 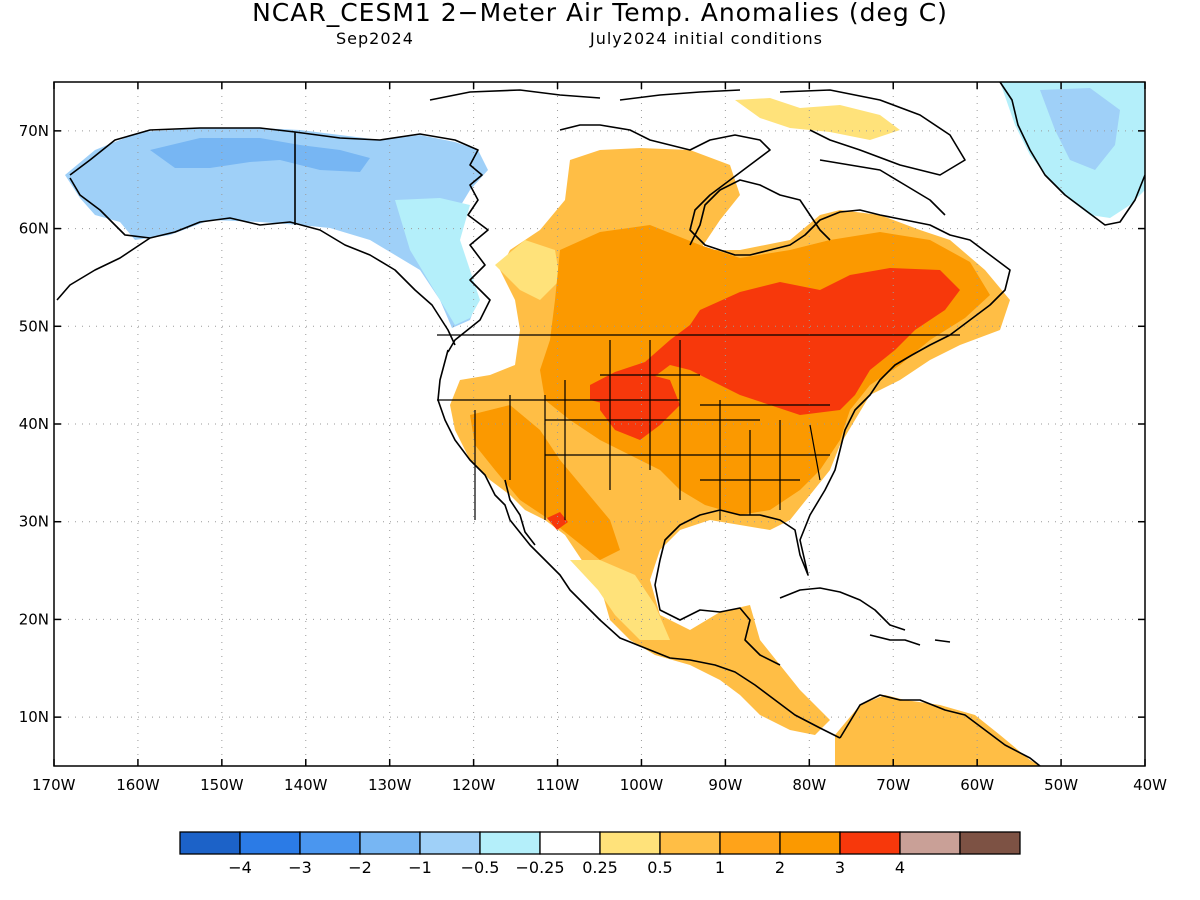 I want to click on slight-warm-anomaly-mexico, so click(x=620, y=600).